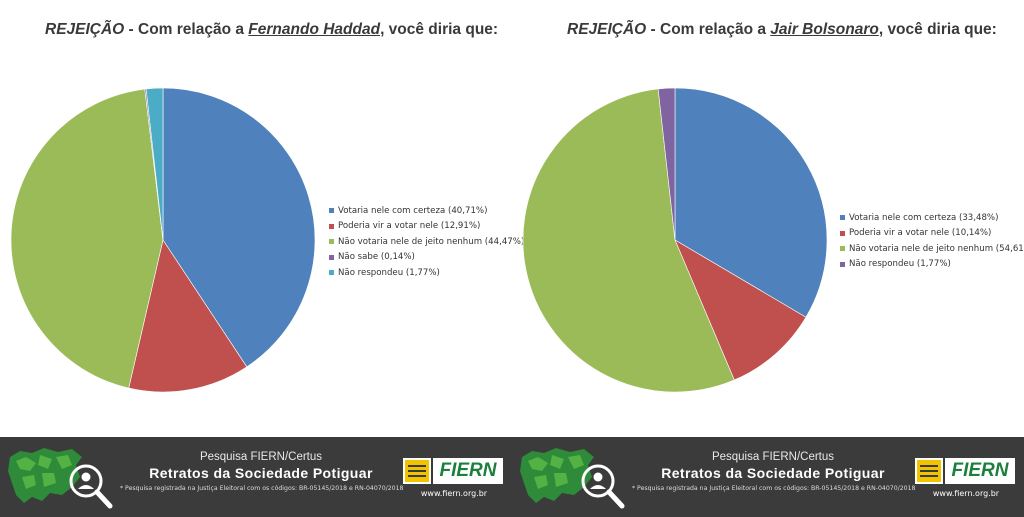 The height and width of the screenshot is (517, 1024). What do you see at coordinates (409, 226) in the screenshot?
I see `legend-label: Poderia vir a votar nele (12,91%)` at bounding box center [409, 226].